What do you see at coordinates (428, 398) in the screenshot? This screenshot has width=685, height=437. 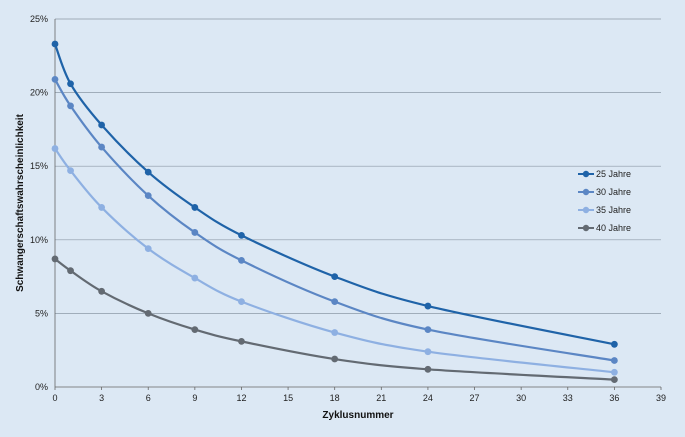 I see `x-tick-label: 24` at bounding box center [428, 398].